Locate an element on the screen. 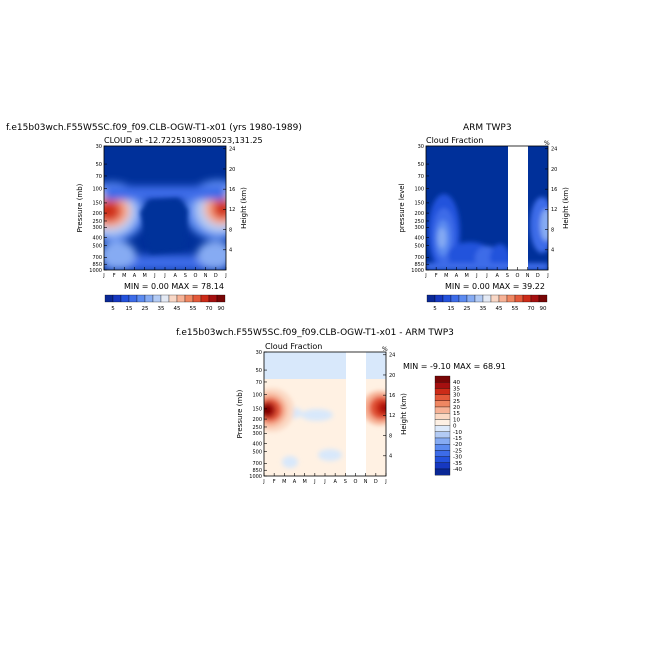 This screenshot has height=654, width=654. panel1-ytick-label: 250 is located at coordinates (97, 222).